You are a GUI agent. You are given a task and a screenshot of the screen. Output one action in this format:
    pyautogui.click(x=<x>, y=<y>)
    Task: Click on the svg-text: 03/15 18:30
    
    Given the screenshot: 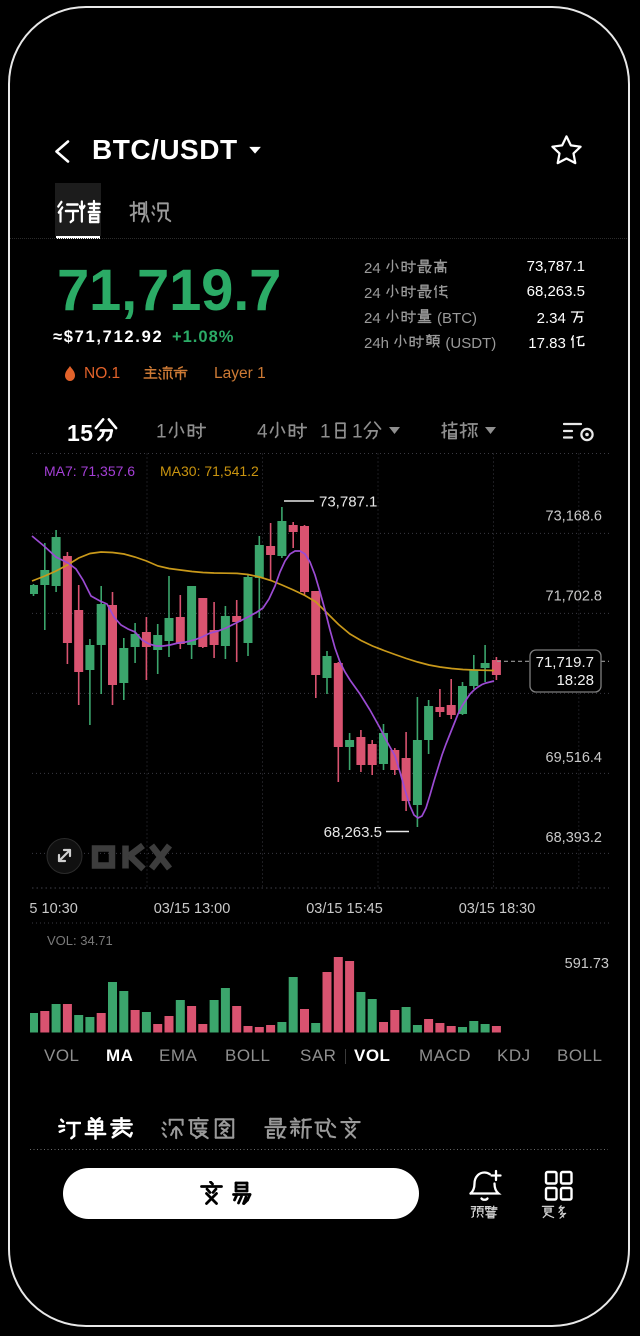 What is the action you would take?
    pyautogui.click(x=497, y=909)
    